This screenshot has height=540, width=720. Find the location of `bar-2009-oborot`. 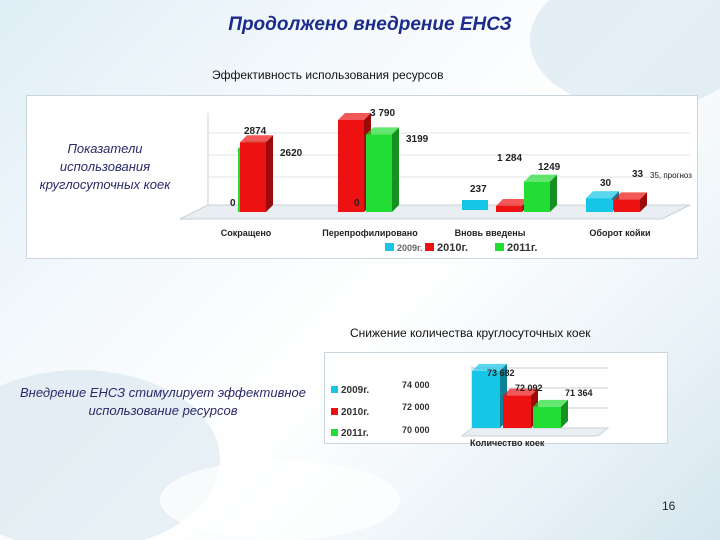

bar-2009-oborot is located at coordinates (600, 206).